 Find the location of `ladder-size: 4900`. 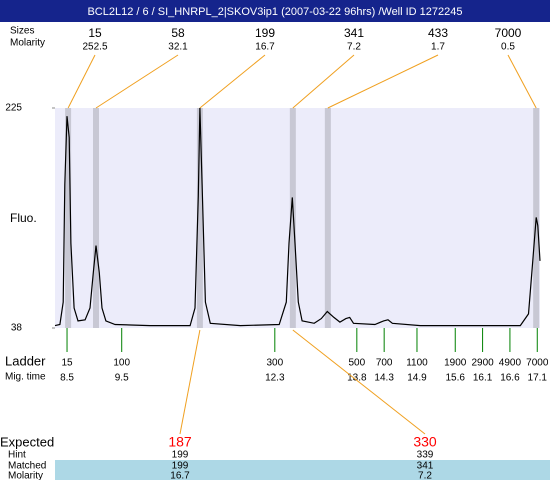

ladder-size: 4900 is located at coordinates (510, 363).